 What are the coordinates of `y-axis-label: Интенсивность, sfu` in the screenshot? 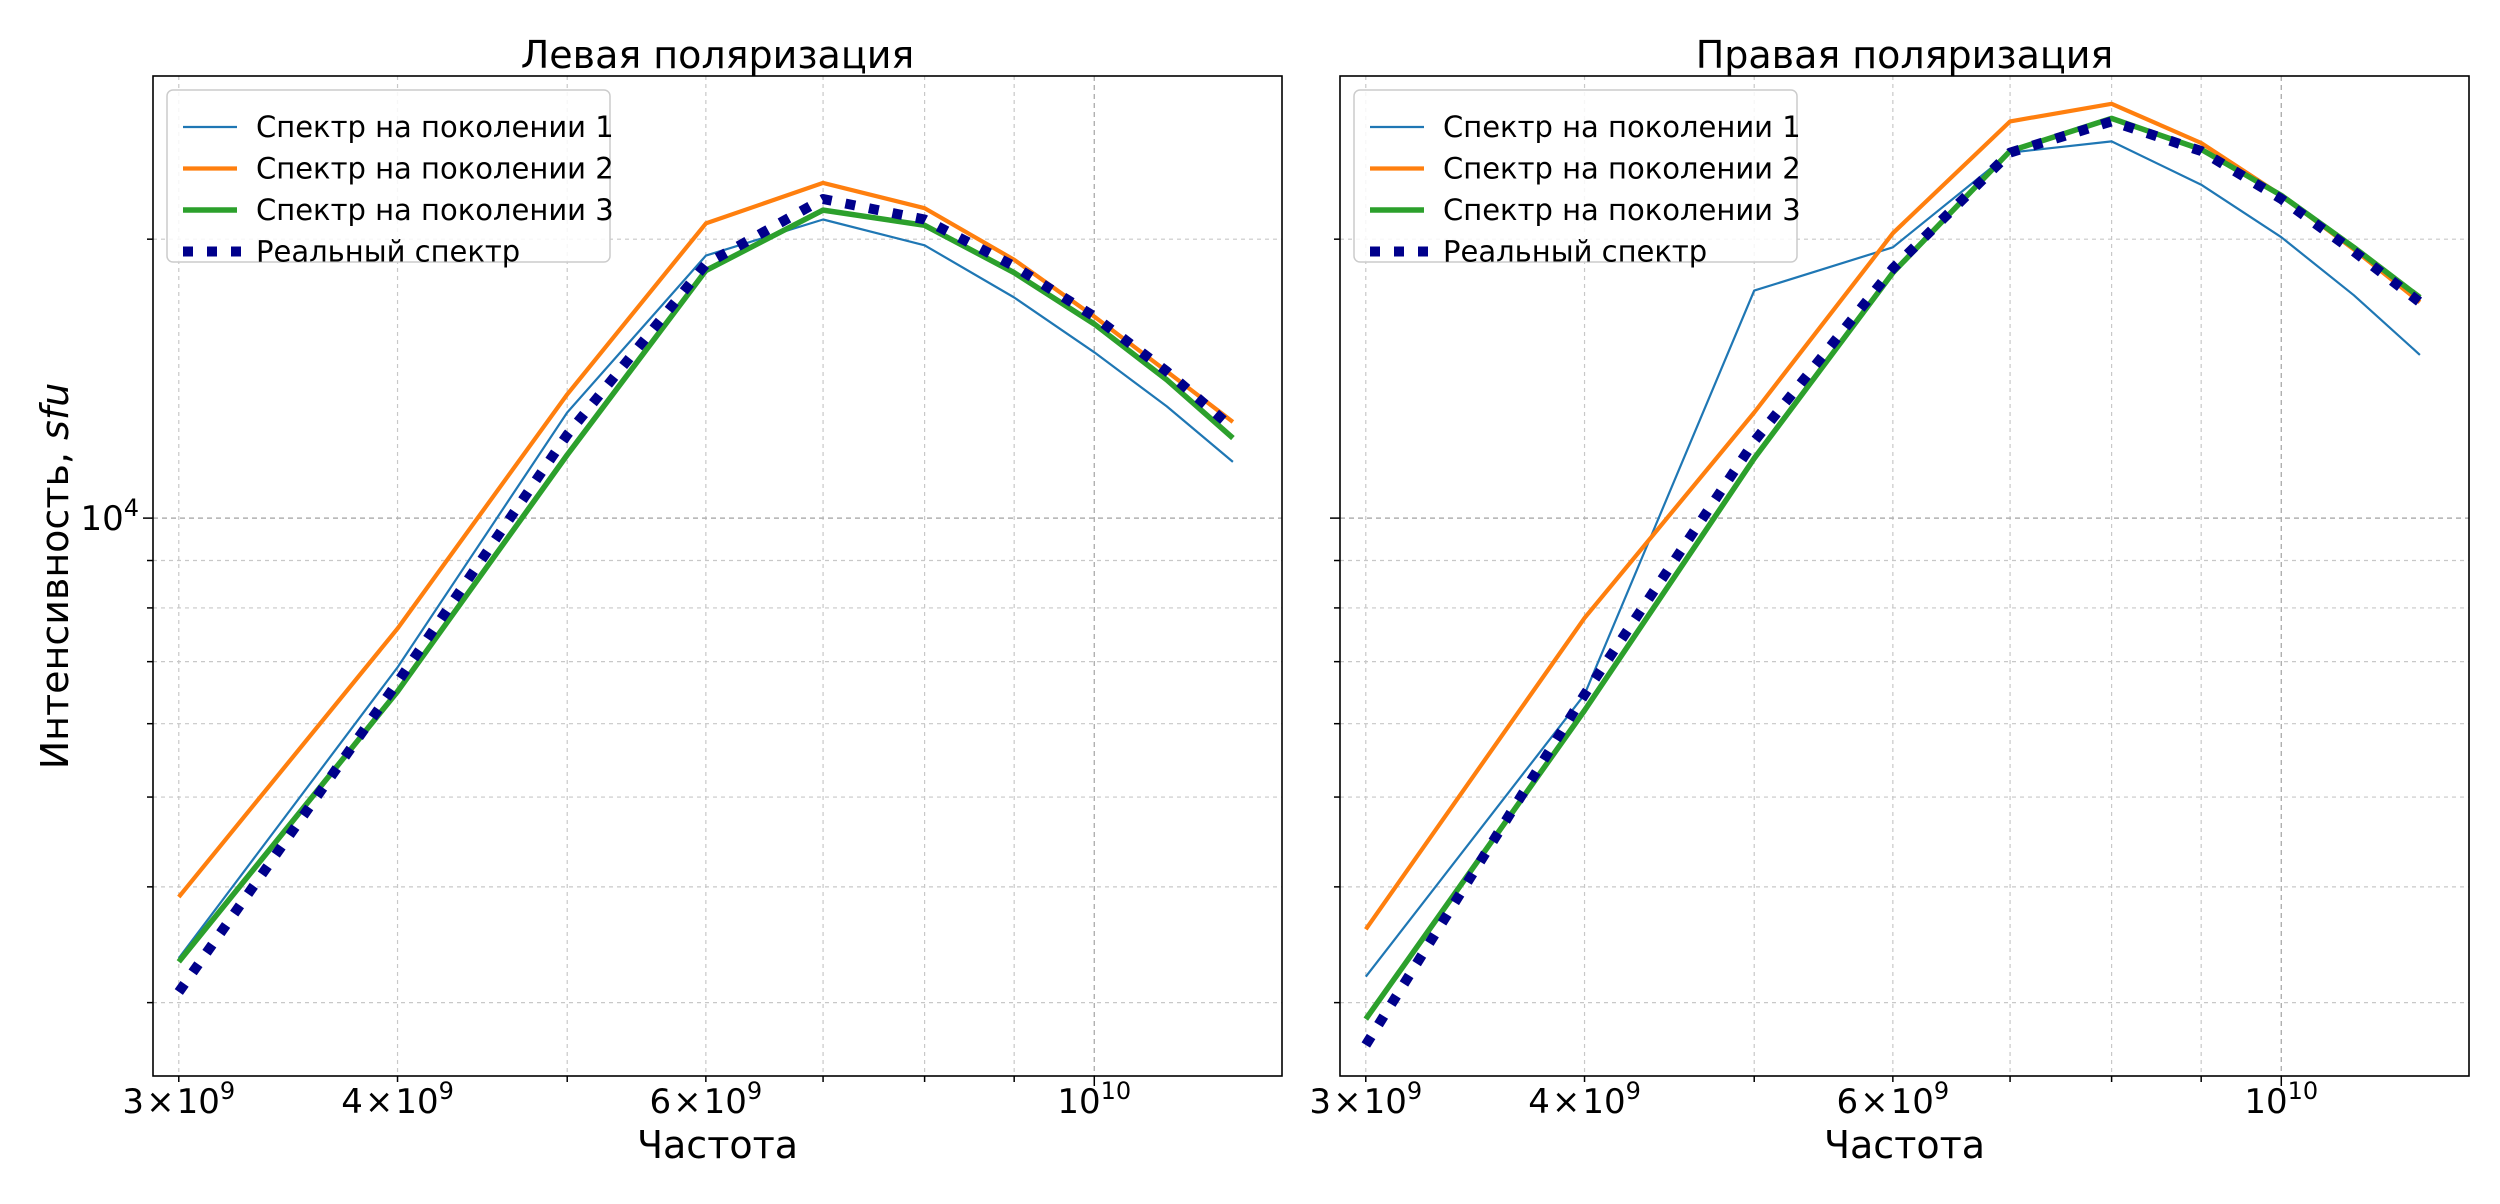 It's located at (55, 576).